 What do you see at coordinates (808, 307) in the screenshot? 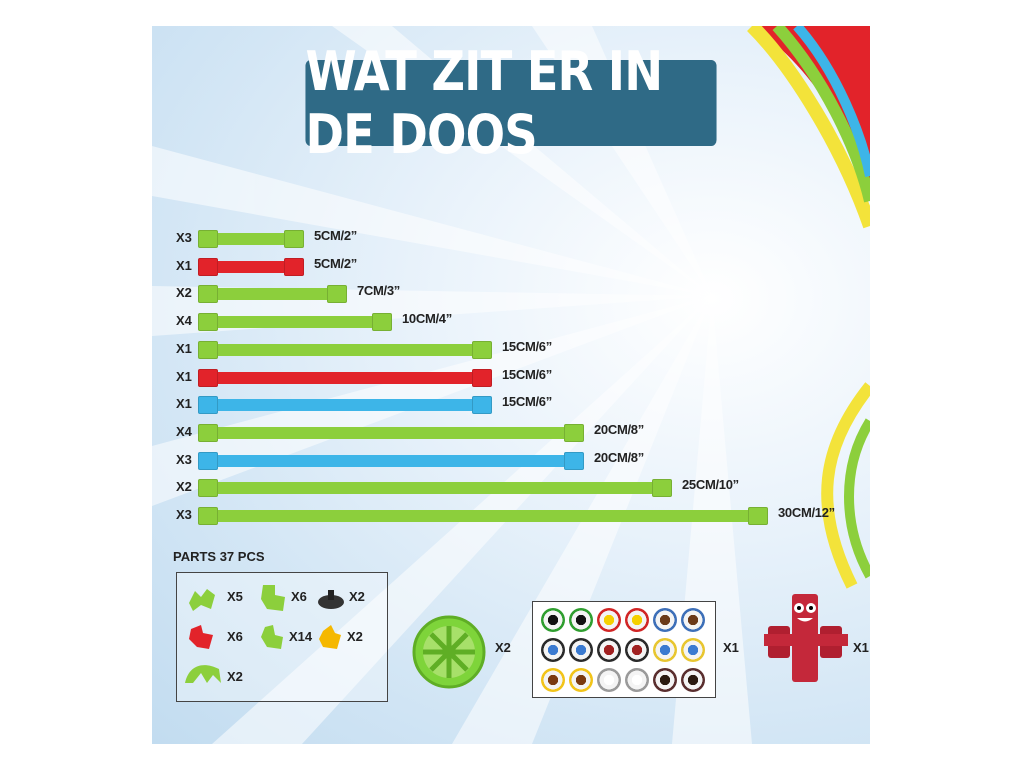
I see `rainbow-swoosh` at bounding box center [808, 307].